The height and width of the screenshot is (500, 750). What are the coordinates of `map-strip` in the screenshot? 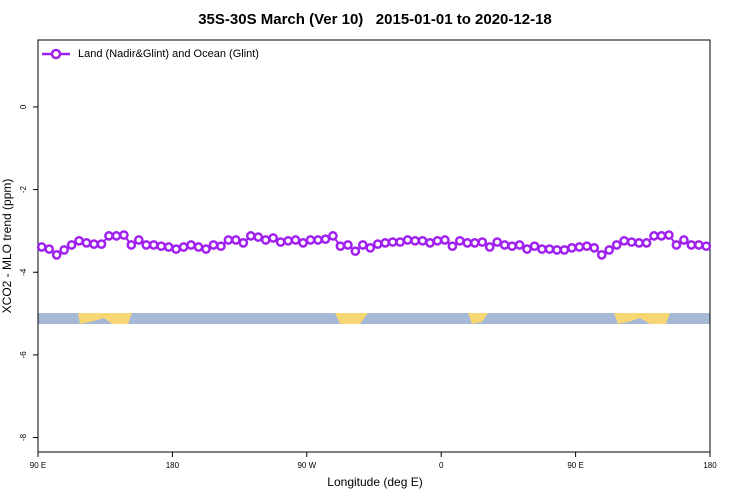 It's located at (374, 318).